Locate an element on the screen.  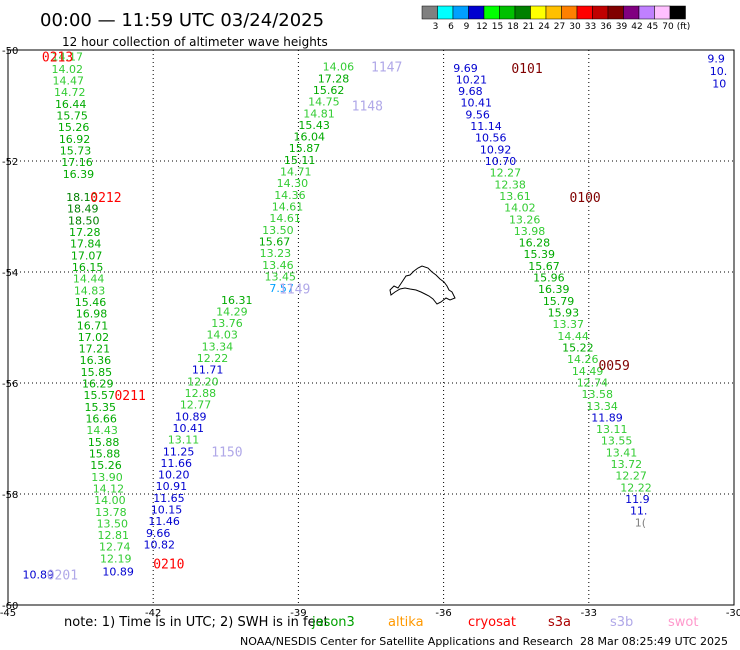
wave-height-value: 13.78 is located at coordinates (111, 512).